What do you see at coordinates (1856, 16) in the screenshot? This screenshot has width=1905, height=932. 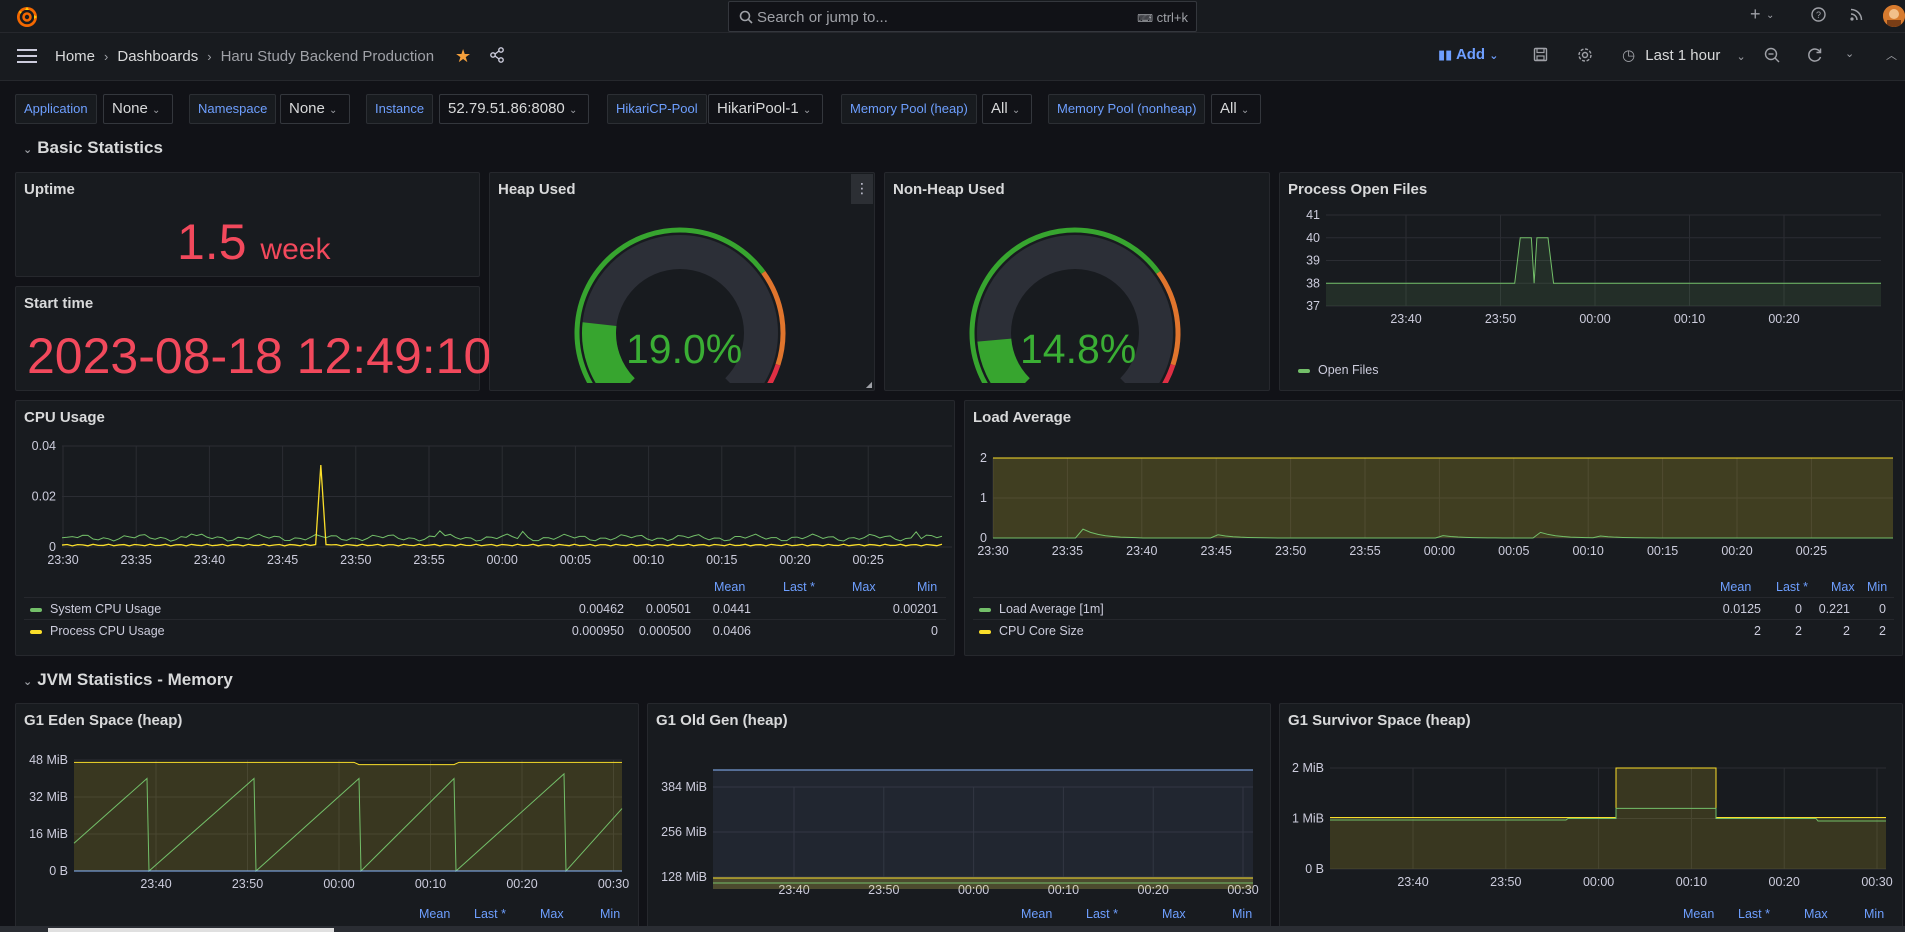 I see `news-rss-icon` at bounding box center [1856, 16].